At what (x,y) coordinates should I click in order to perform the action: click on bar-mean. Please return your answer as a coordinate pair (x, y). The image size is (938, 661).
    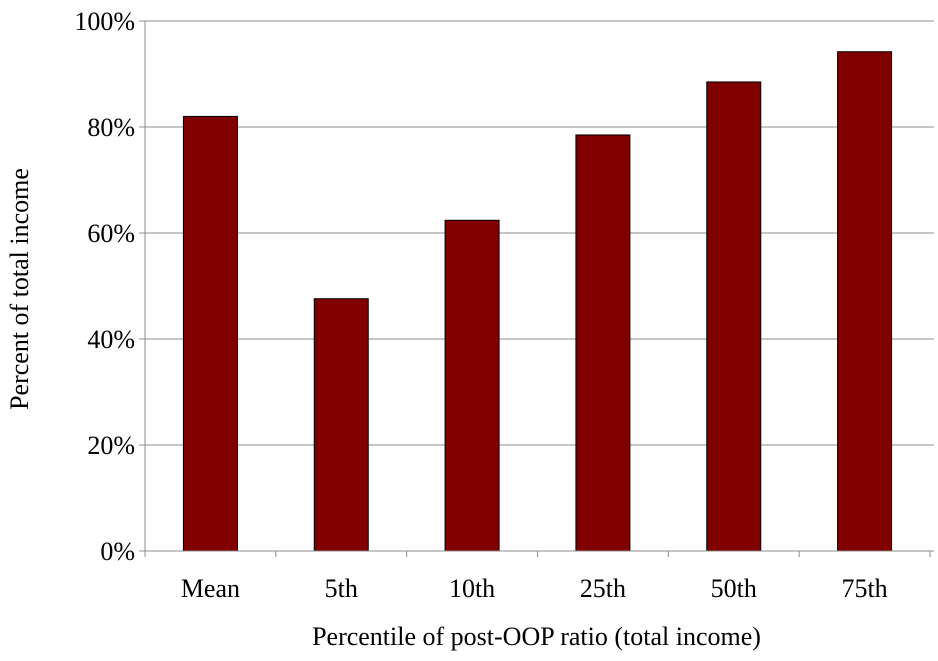
    Looking at the image, I should click on (210, 333).